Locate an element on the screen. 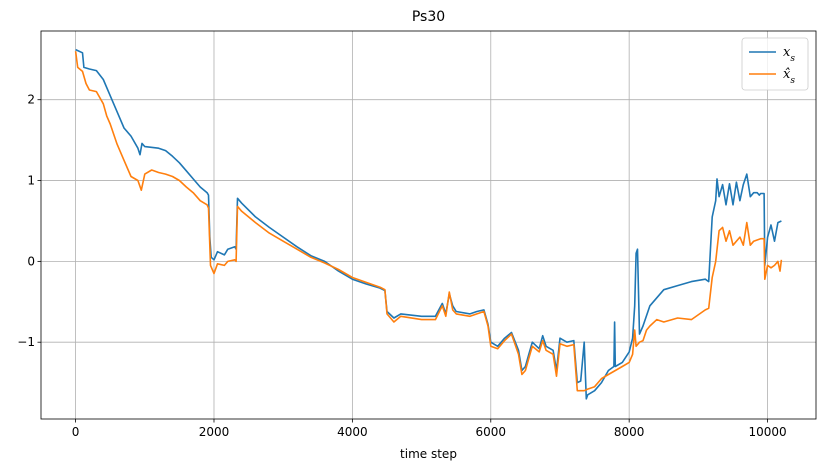  y-tick-label: 0 is located at coordinates (31, 261).